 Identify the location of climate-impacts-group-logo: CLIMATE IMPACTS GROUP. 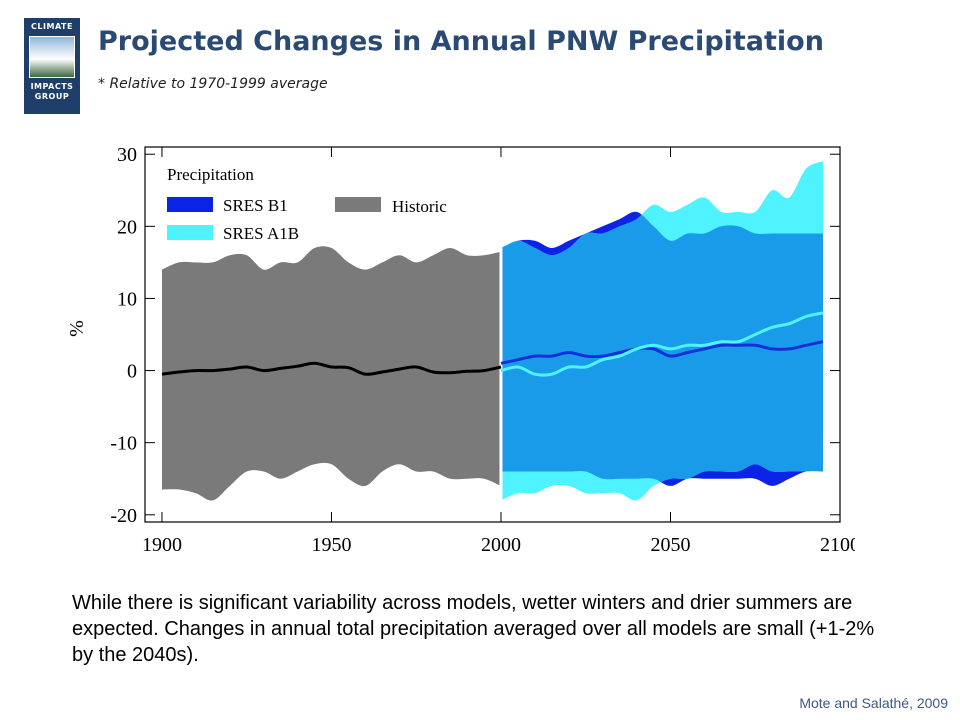
(52, 66).